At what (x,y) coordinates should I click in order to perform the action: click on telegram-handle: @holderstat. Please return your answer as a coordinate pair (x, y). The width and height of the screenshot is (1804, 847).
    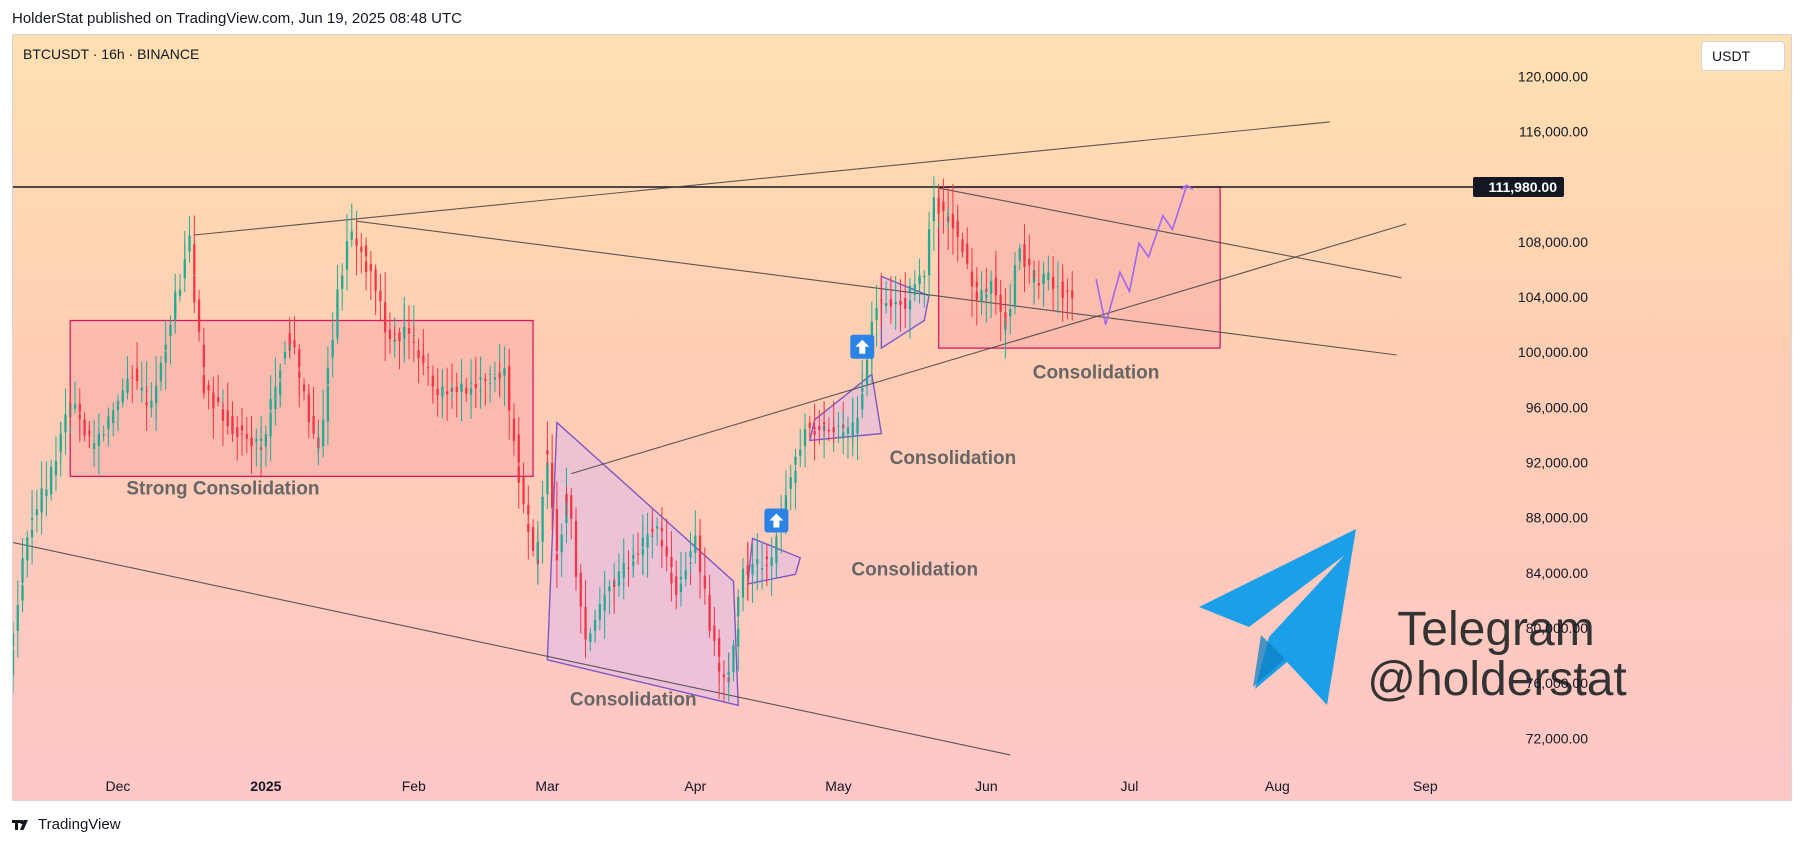
    Looking at the image, I should click on (1497, 679).